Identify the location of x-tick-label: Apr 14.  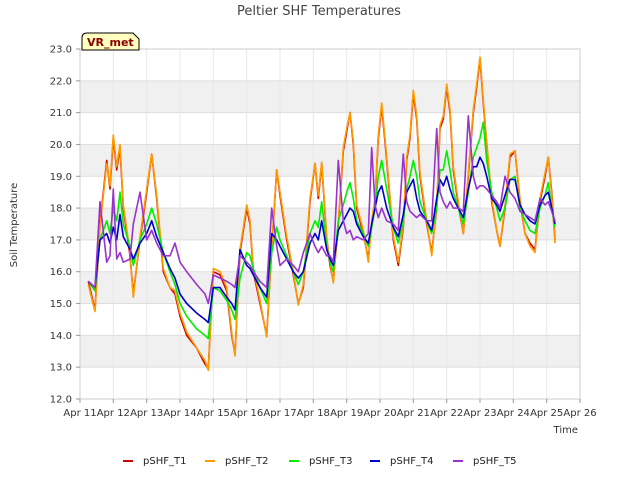
(179, 413).